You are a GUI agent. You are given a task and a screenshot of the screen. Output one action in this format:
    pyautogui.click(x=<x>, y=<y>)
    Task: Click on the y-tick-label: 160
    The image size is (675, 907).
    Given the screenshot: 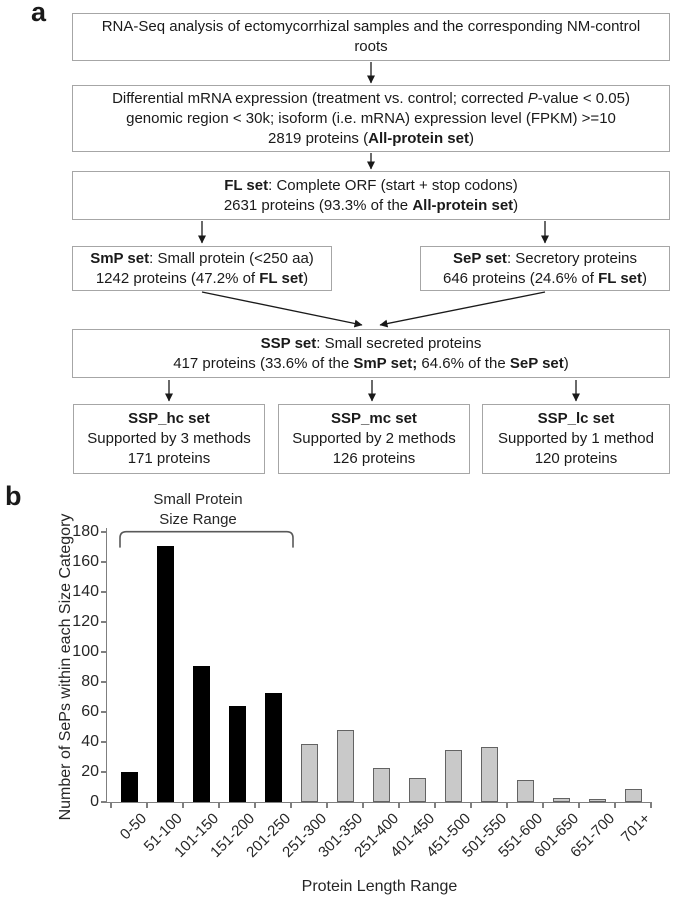 What is the action you would take?
    pyautogui.click(x=85, y=561)
    